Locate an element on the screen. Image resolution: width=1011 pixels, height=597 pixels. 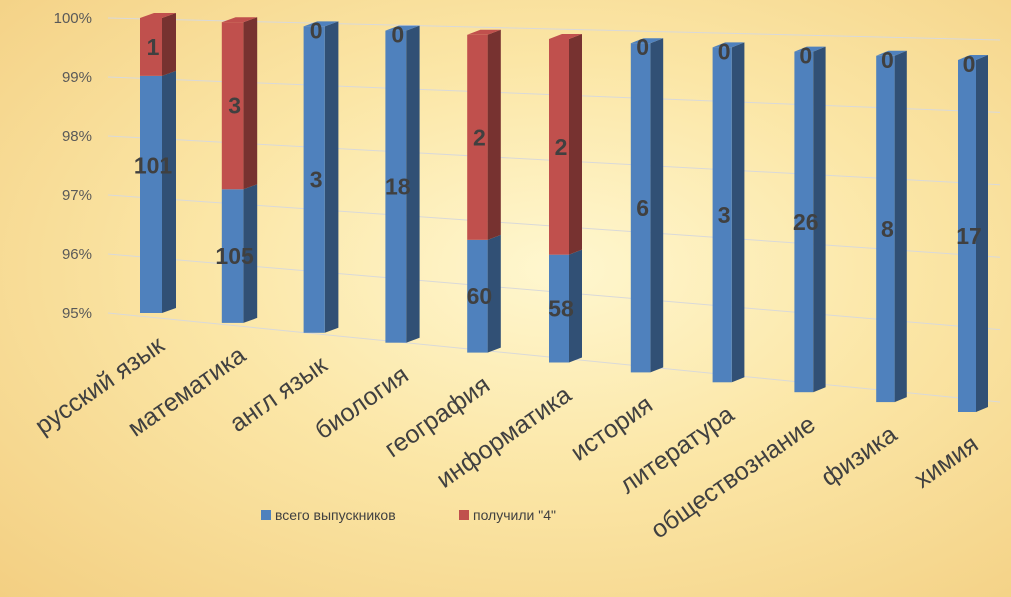
data-label-total: 60 is located at coordinates (480, 296).